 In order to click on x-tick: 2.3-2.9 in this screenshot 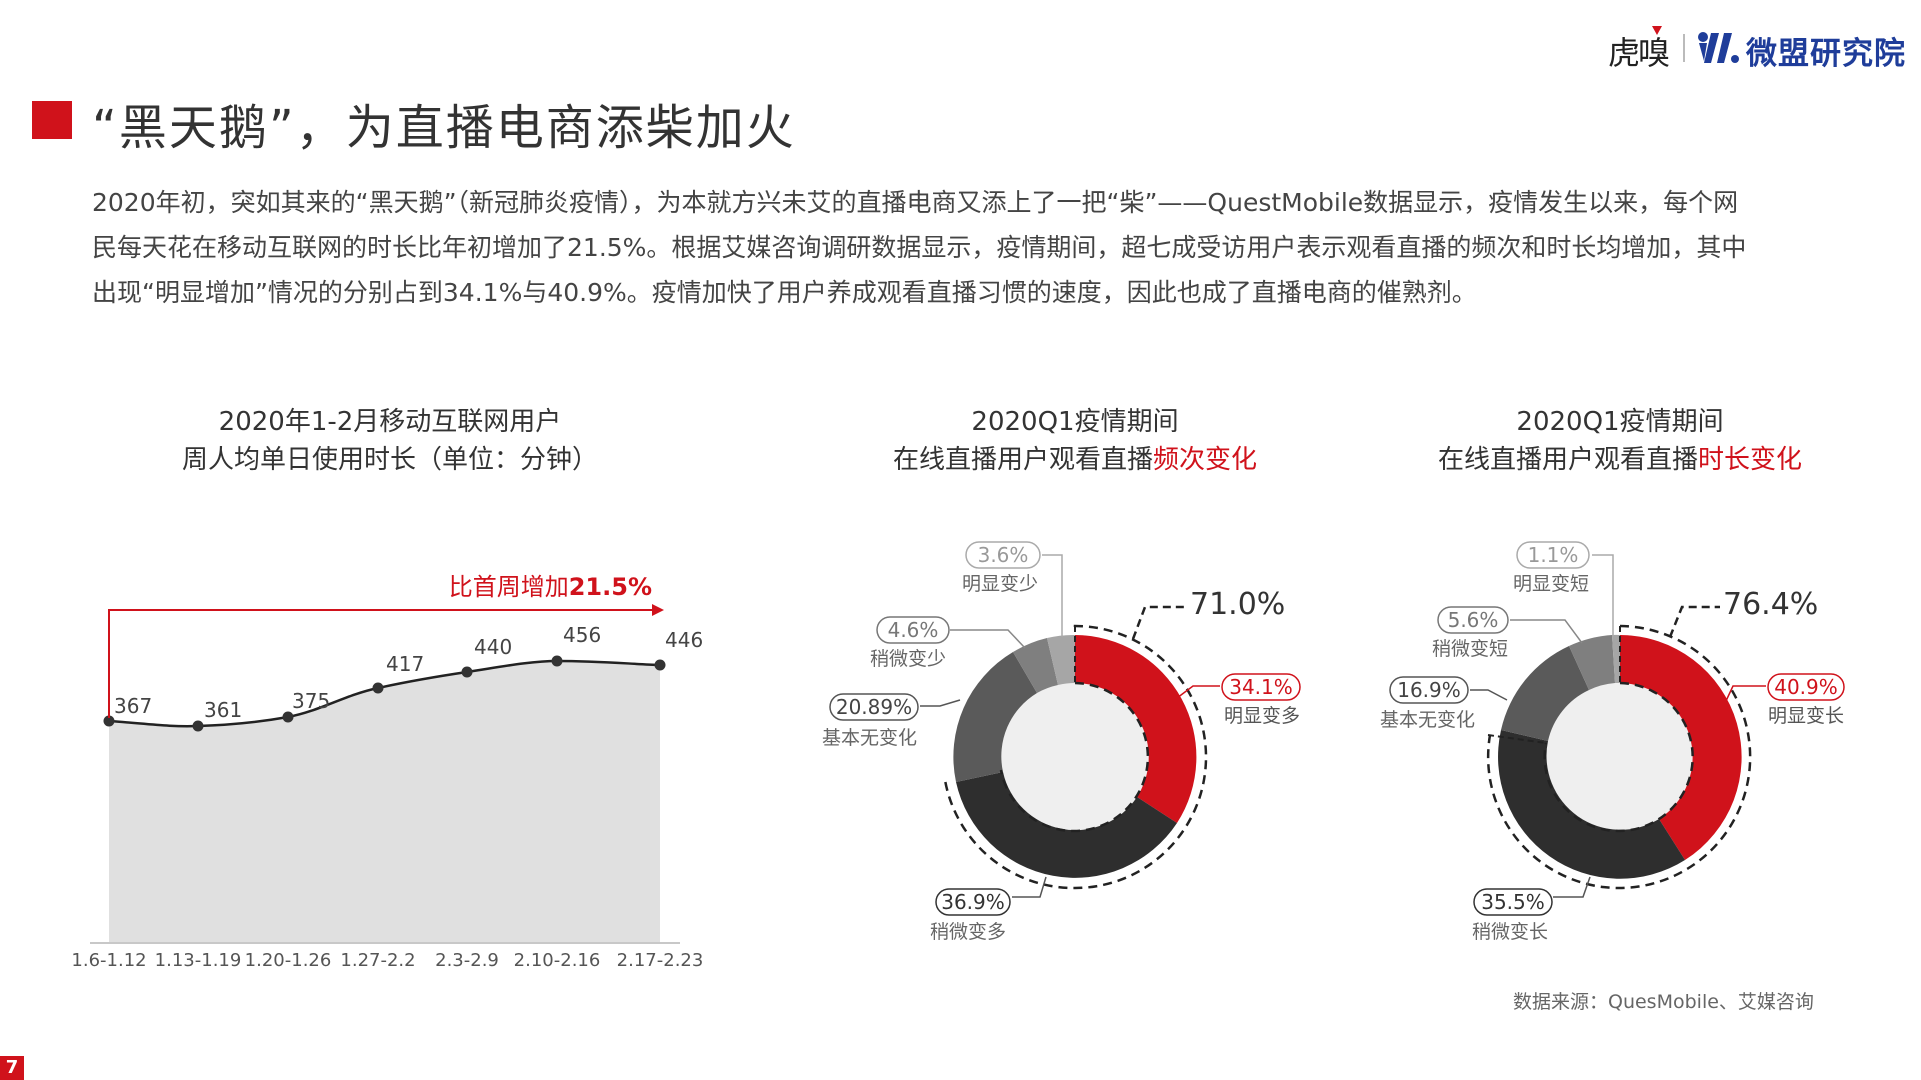, I will do `click(467, 960)`.